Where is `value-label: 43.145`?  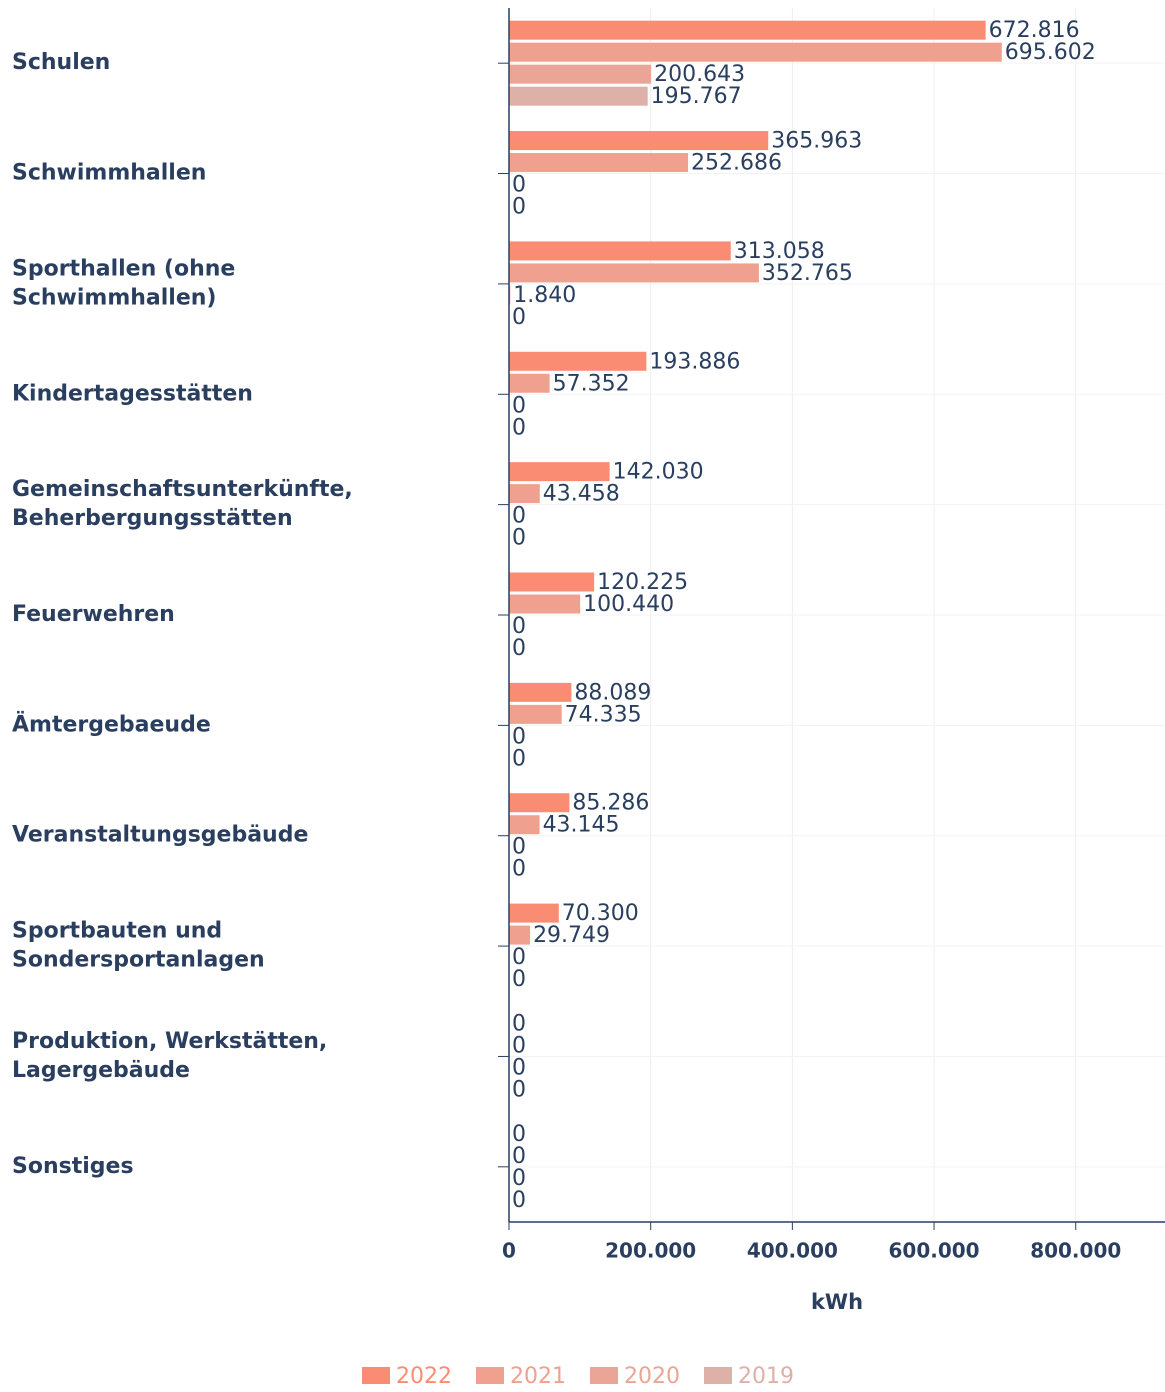 value-label: 43.145 is located at coordinates (581, 825).